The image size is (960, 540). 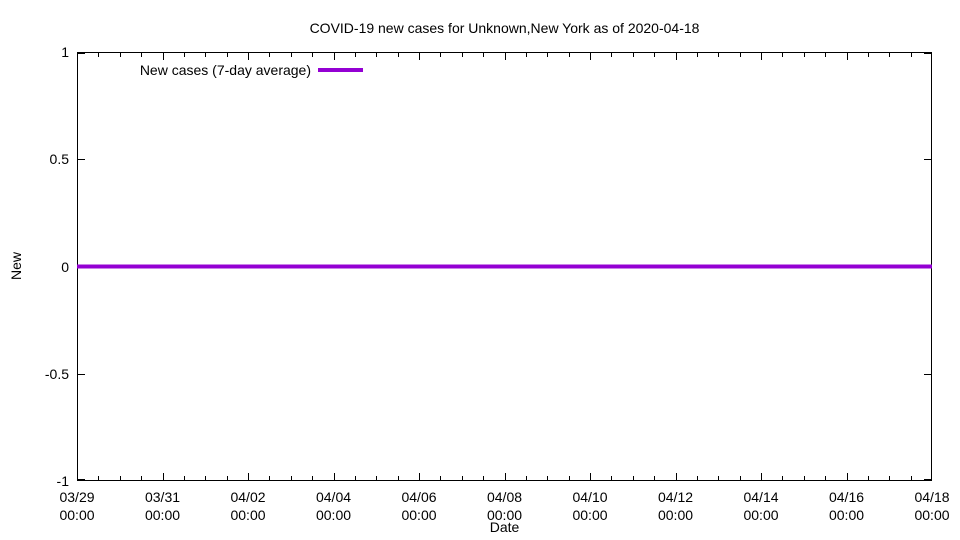 I want to click on x-tick-label: 04/08 00:00, so click(x=504, y=506).